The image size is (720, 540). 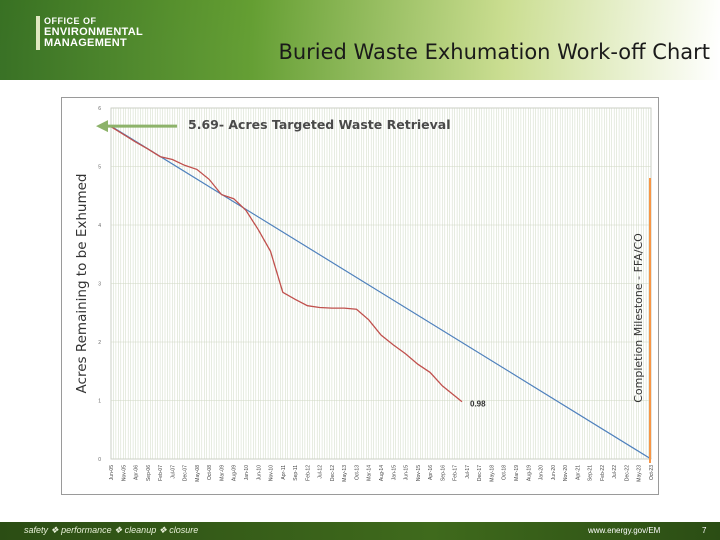 I want to click on target-arrow-head, so click(x=102, y=126).